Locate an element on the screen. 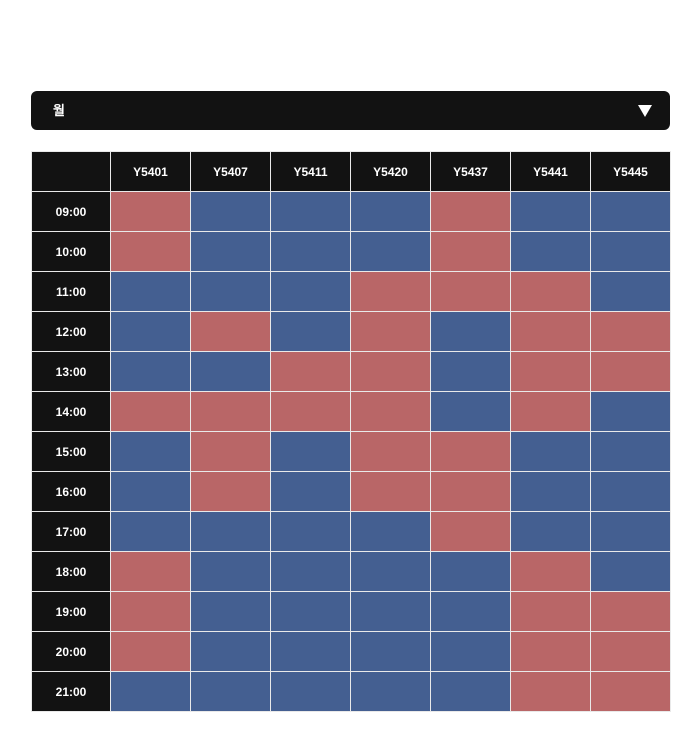  schedule-row: 16:00 is located at coordinates (351, 491).